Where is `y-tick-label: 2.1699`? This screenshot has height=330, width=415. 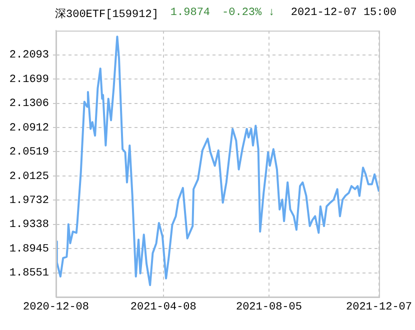
y-tick-label: 2.1699 is located at coordinates (29, 80).